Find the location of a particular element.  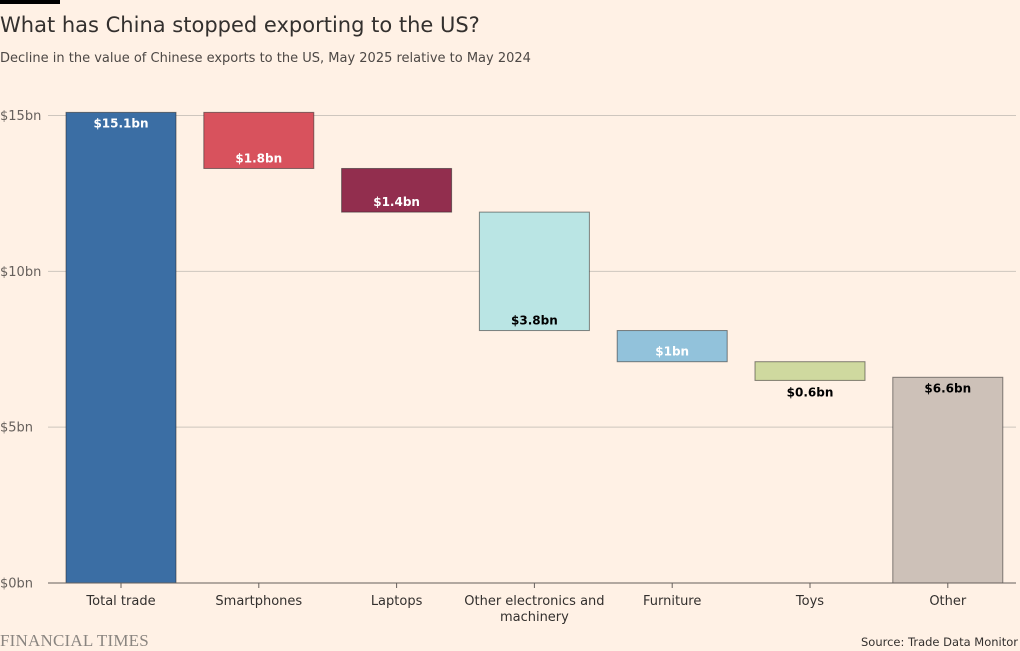

x-category-label: Other electronics and is located at coordinates (534, 601).